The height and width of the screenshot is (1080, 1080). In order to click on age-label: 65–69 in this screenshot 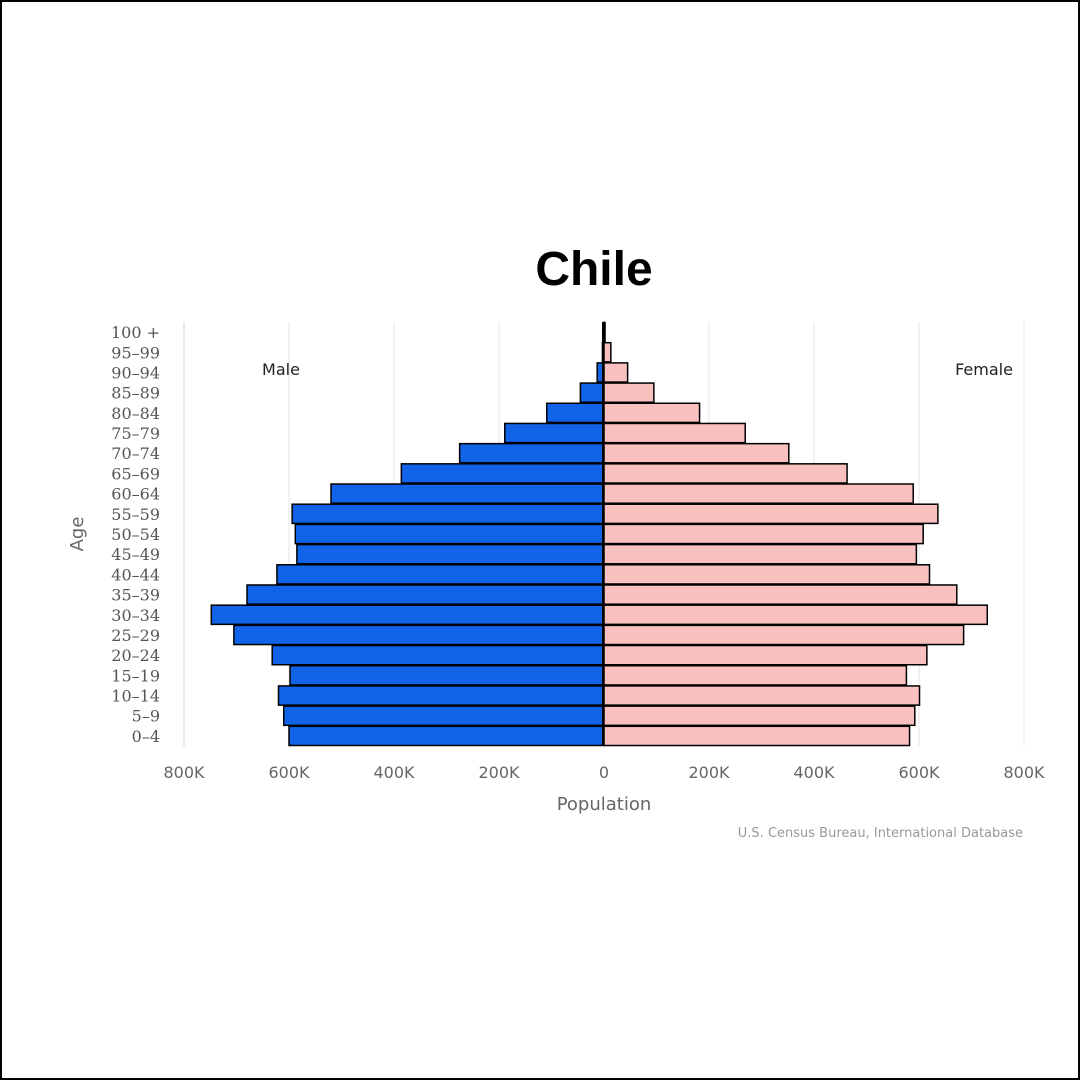, I will do `click(135, 473)`.